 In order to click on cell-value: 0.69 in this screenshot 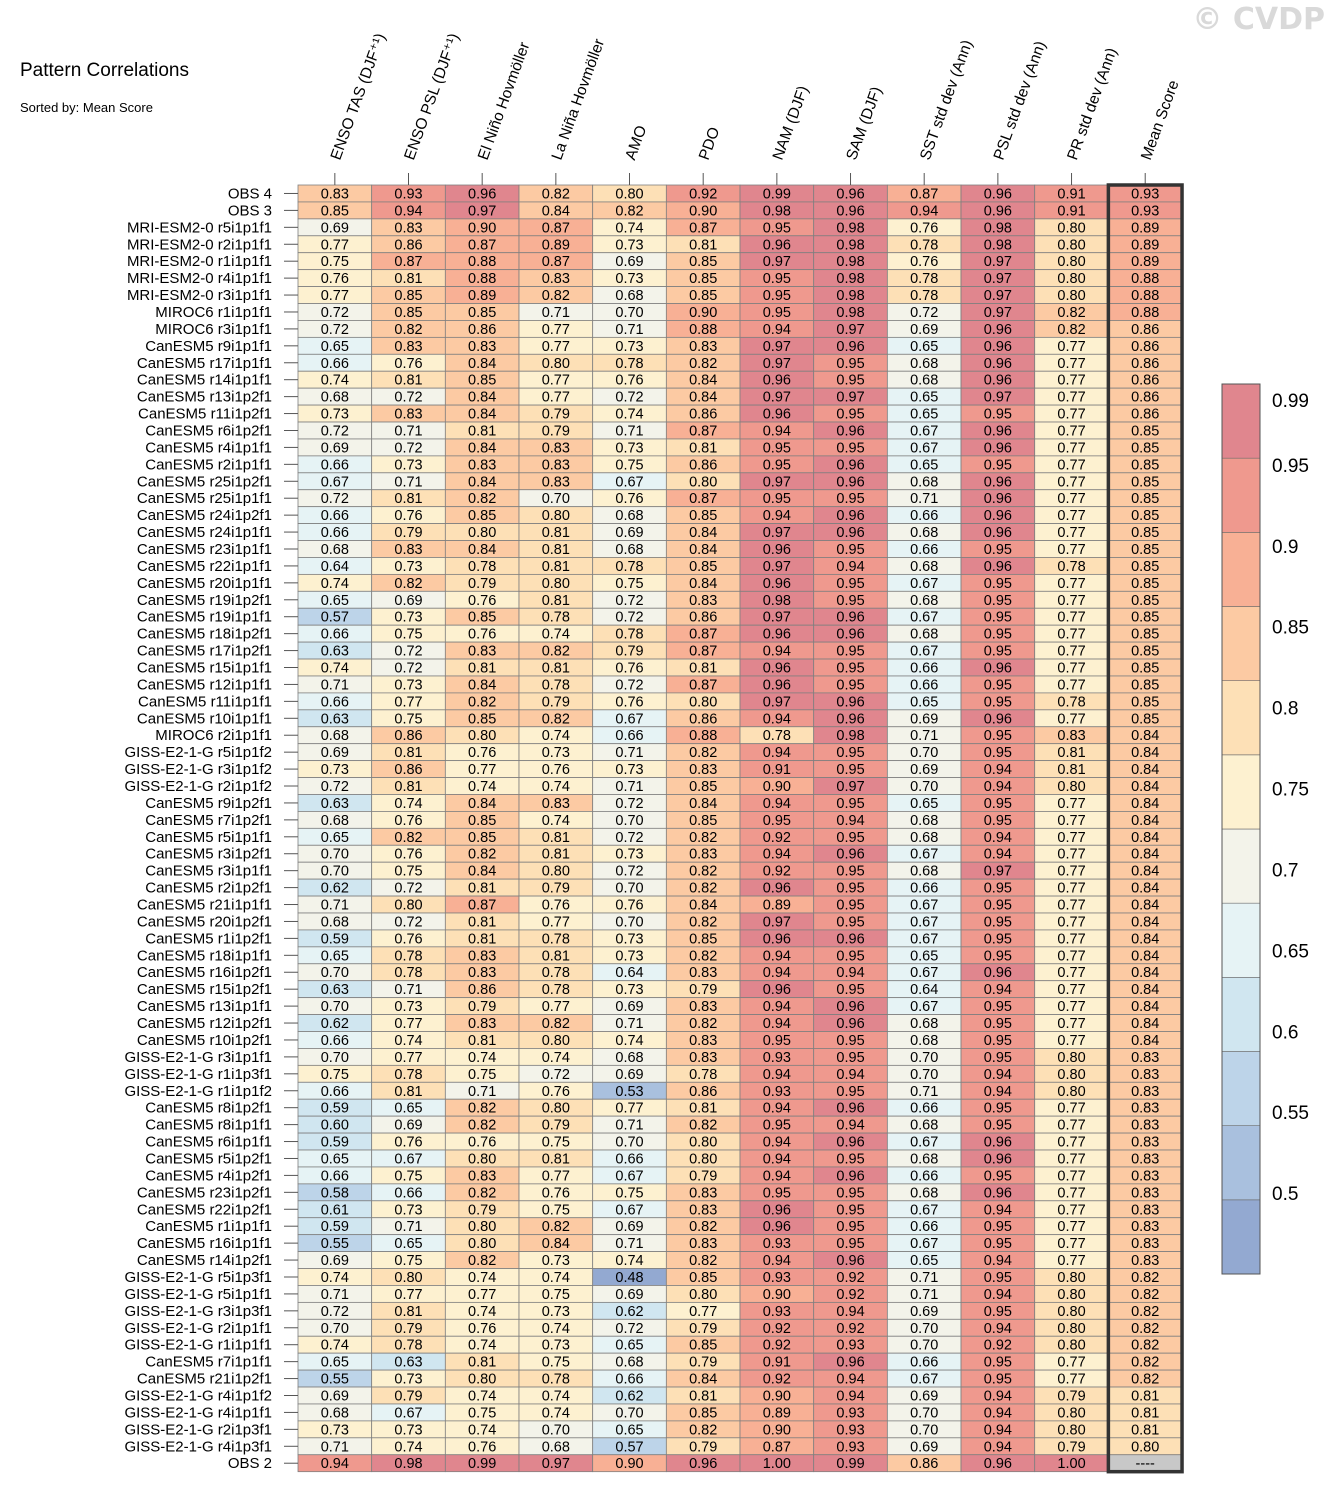, I will do `click(335, 1261)`.